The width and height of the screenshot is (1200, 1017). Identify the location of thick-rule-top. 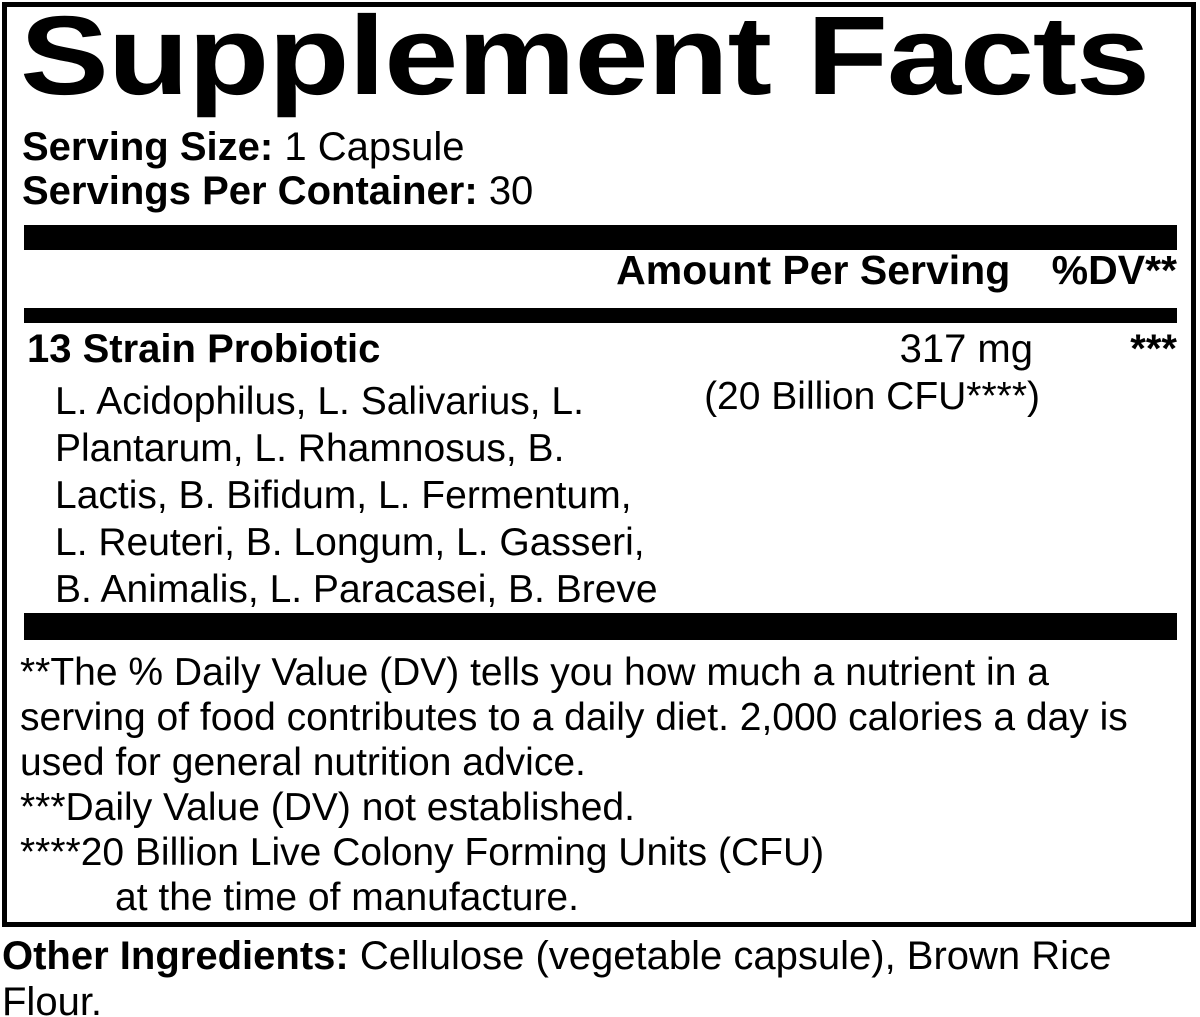
(600, 237).